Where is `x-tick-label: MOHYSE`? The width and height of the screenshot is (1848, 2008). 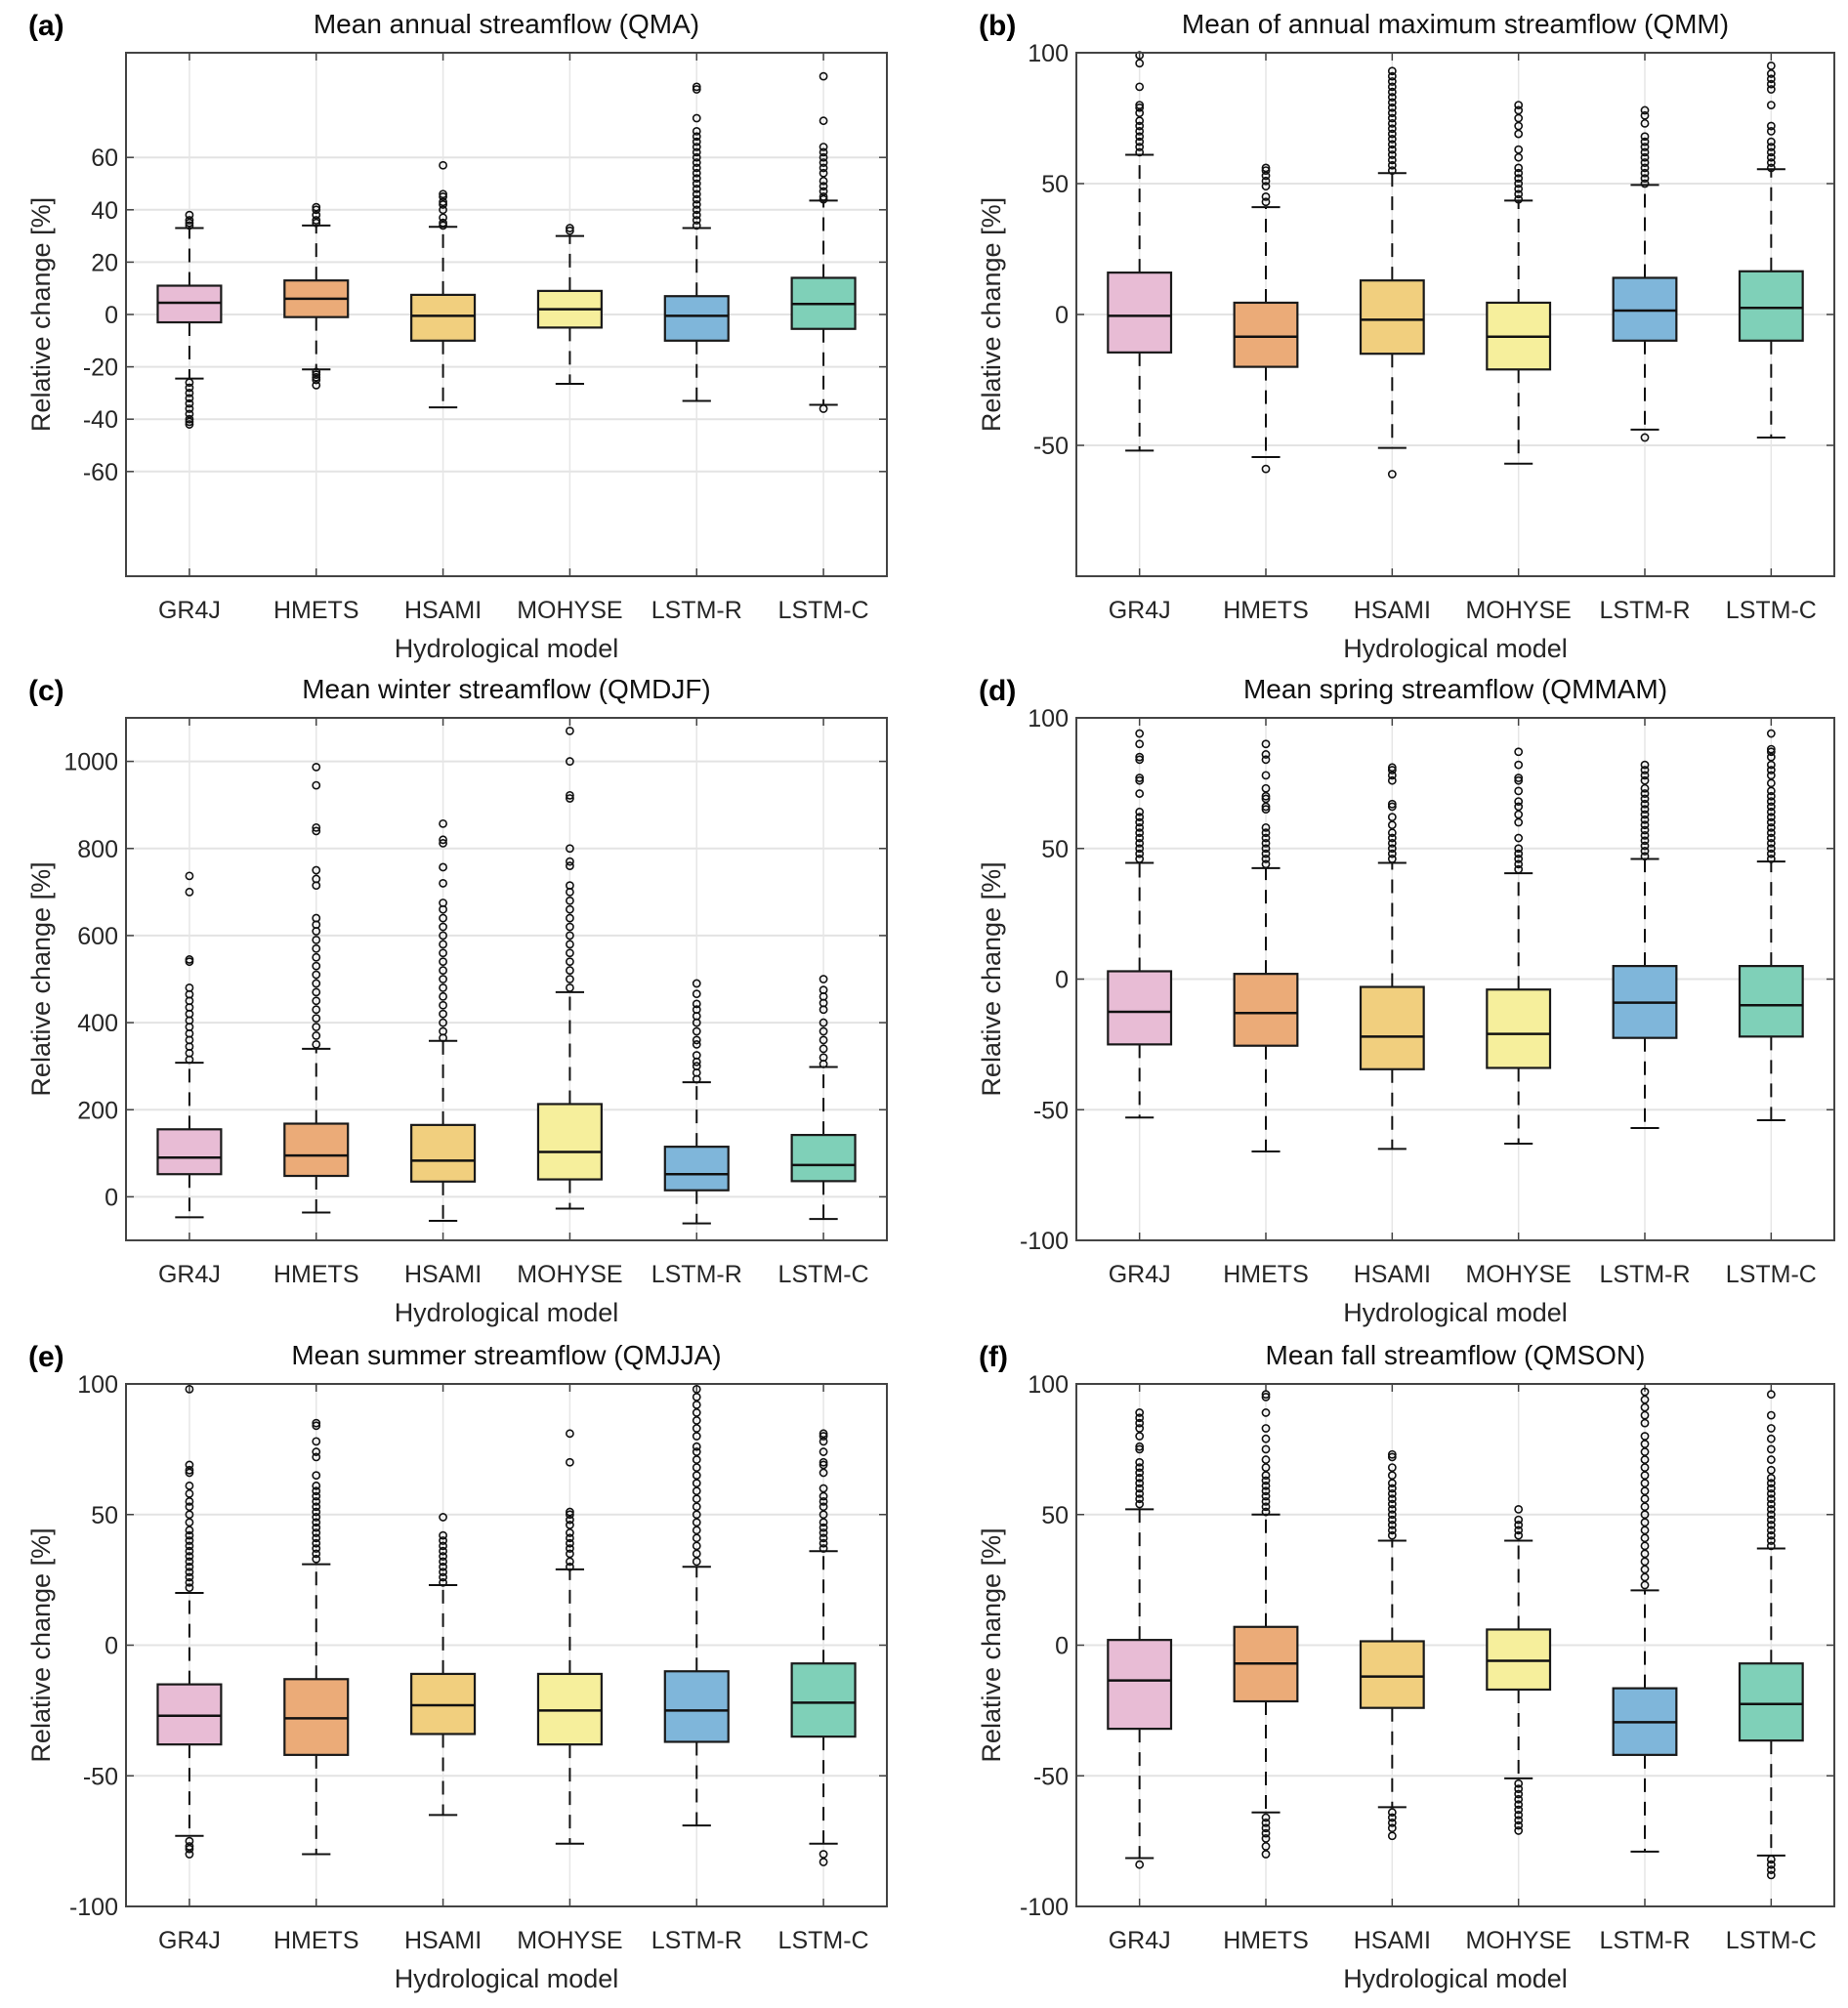 x-tick-label: MOHYSE is located at coordinates (569, 1274).